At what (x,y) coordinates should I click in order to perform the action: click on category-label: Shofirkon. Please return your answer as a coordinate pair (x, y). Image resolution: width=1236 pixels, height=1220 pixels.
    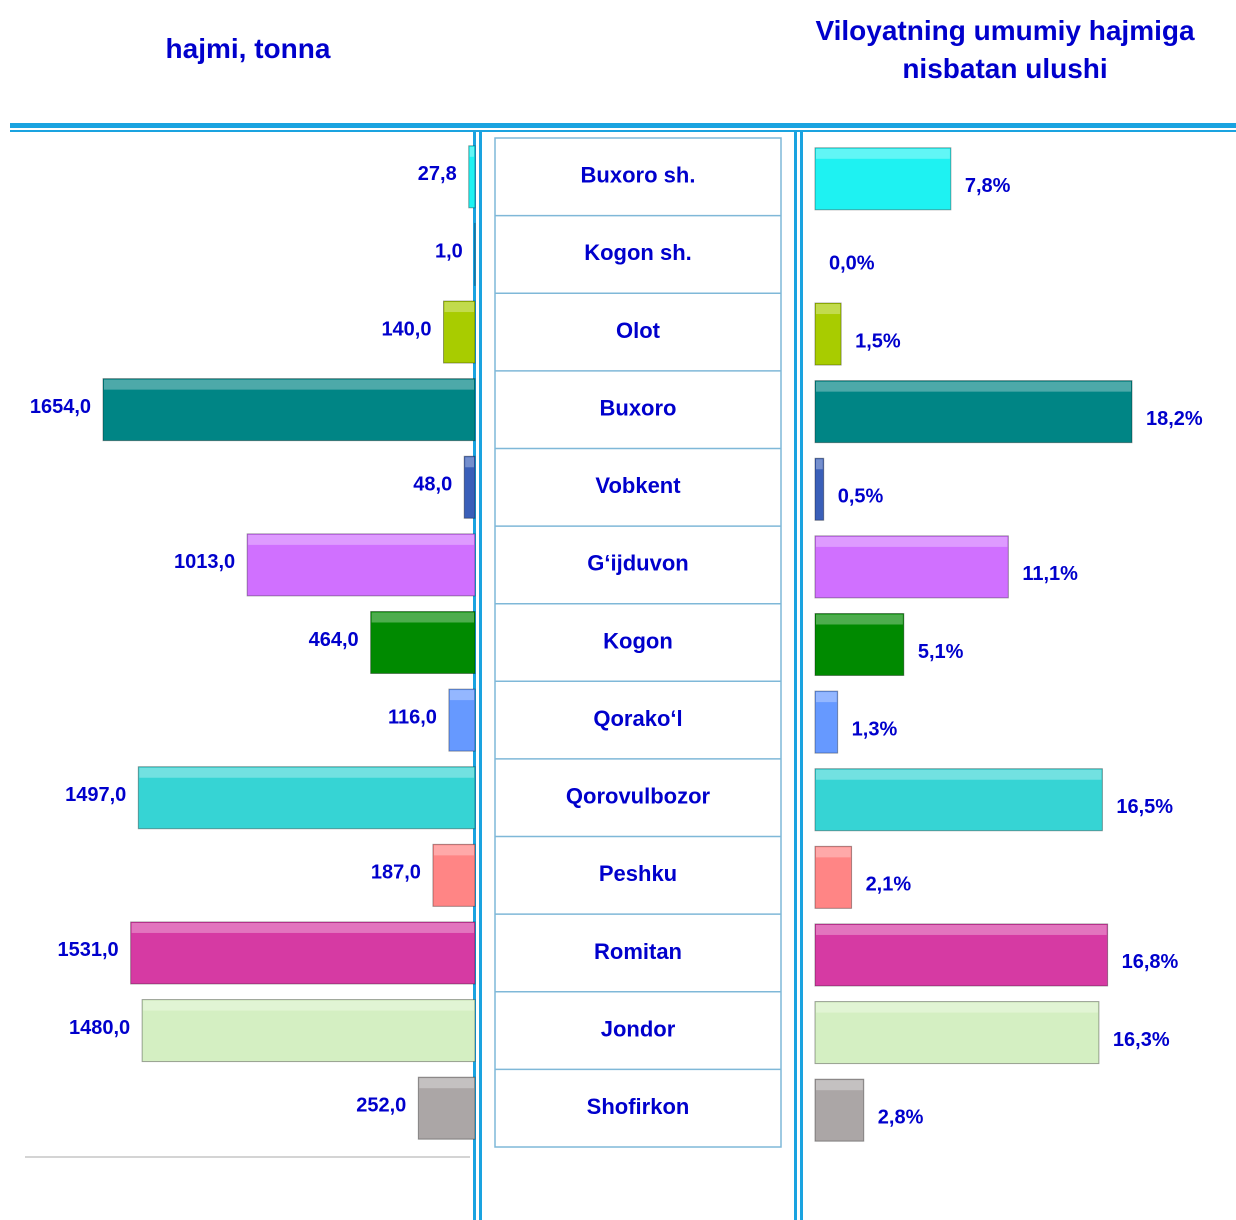
    Looking at the image, I should click on (638, 1106).